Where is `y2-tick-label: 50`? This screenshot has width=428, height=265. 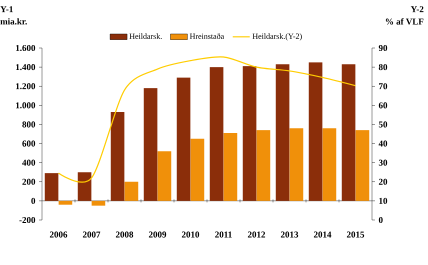 y2-tick-label: 50 is located at coordinates (383, 124).